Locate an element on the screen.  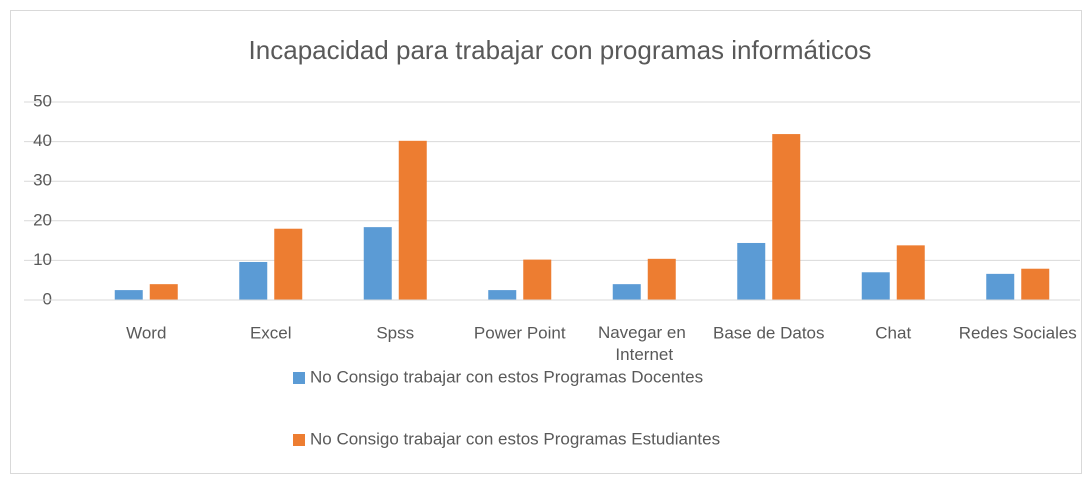
x-tick-label: Power Point is located at coordinates (520, 332).